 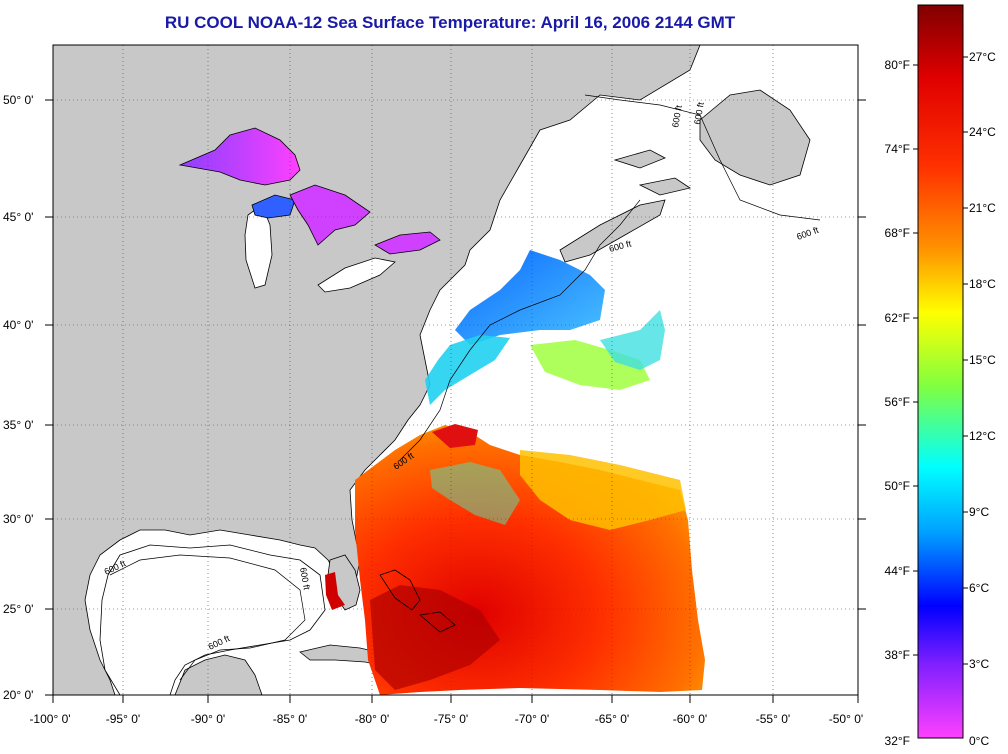 What do you see at coordinates (18, 519) in the screenshot?
I see `lat-label: 30° 0'` at bounding box center [18, 519].